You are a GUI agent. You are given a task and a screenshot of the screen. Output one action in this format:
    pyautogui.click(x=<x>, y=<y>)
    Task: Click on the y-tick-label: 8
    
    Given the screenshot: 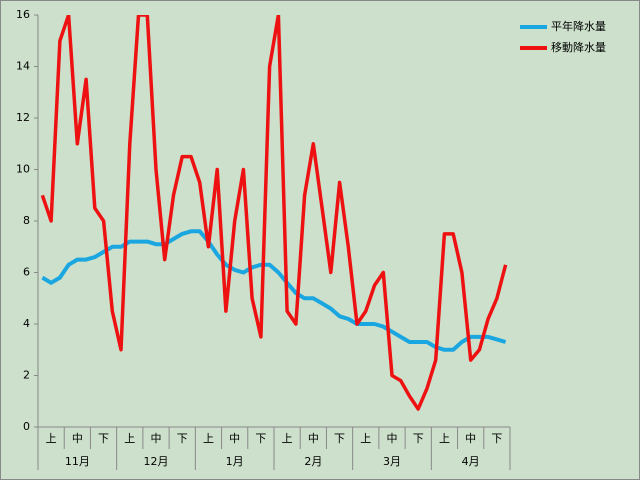 What is the action you would take?
    pyautogui.click(x=26, y=220)
    